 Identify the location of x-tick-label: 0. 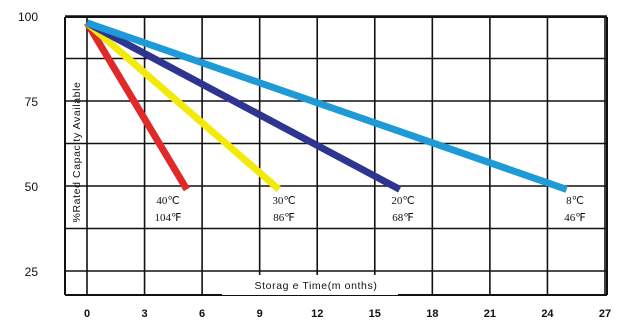
(87, 314).